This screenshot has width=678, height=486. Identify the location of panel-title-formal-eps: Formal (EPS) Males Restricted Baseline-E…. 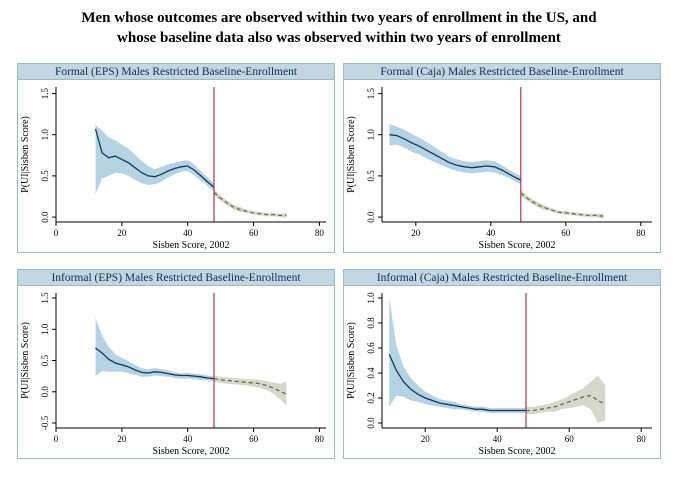
(176, 71).